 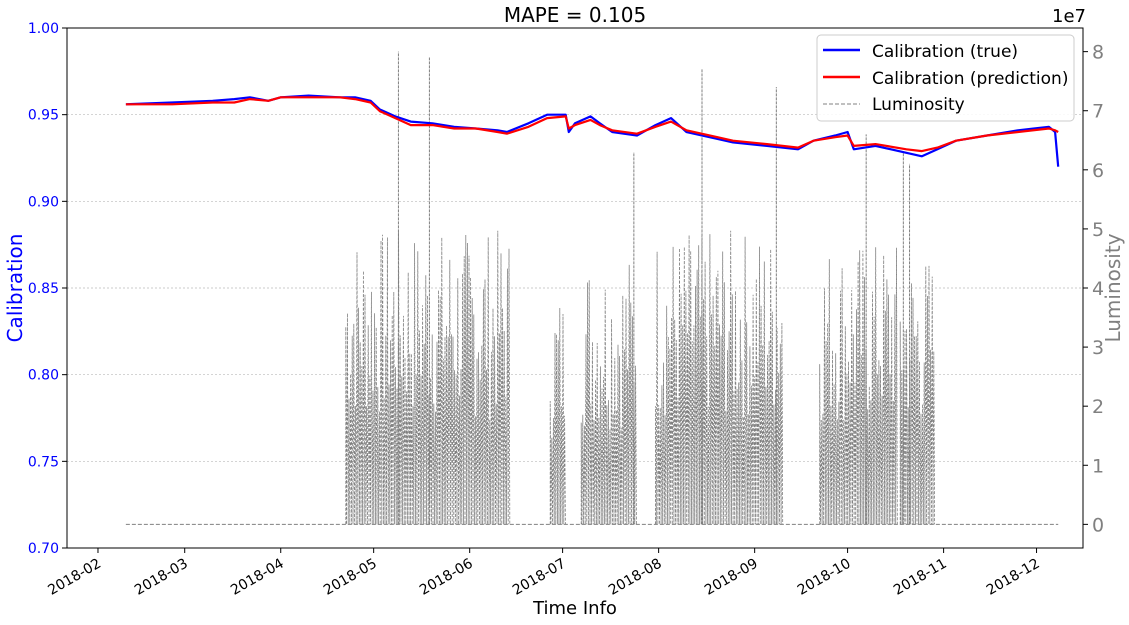 What do you see at coordinates (920, 577) in the screenshot?
I see `x-tick-label: 2018-11` at bounding box center [920, 577].